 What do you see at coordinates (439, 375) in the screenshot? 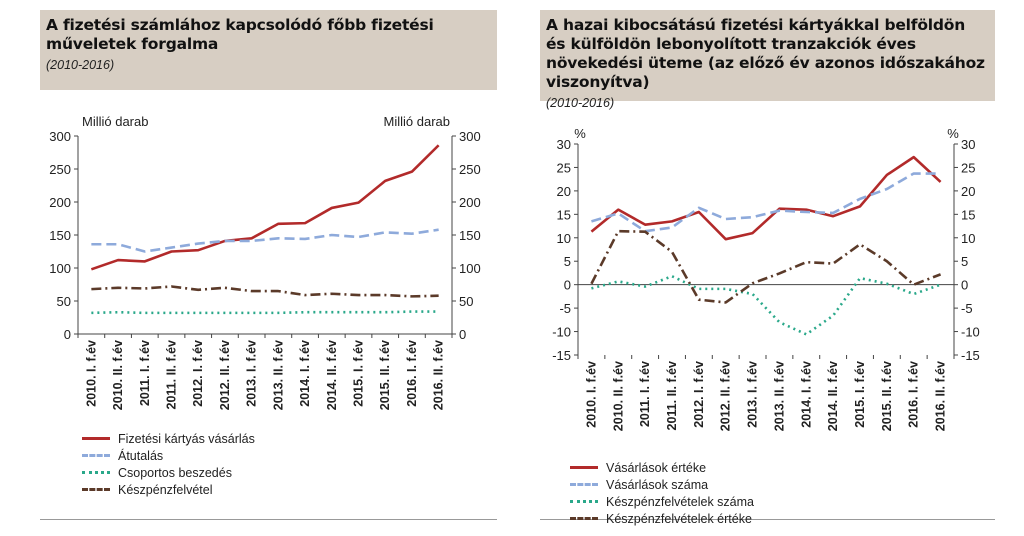
I see `left-xtick-label: 2016. II. f.év` at bounding box center [439, 375].